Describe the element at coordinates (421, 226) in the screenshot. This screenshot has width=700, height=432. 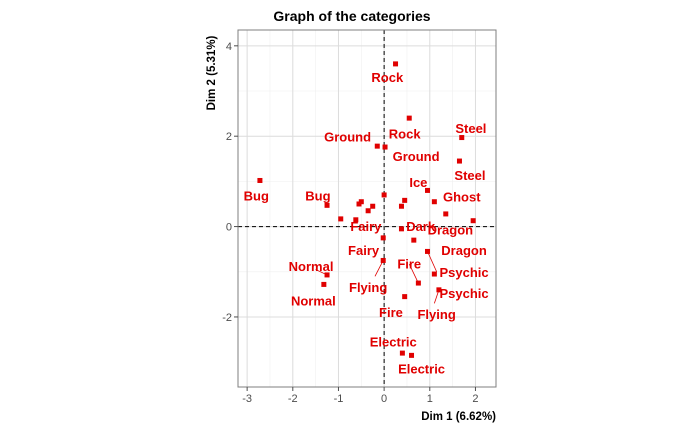
I see `point-label: Dark` at that location.